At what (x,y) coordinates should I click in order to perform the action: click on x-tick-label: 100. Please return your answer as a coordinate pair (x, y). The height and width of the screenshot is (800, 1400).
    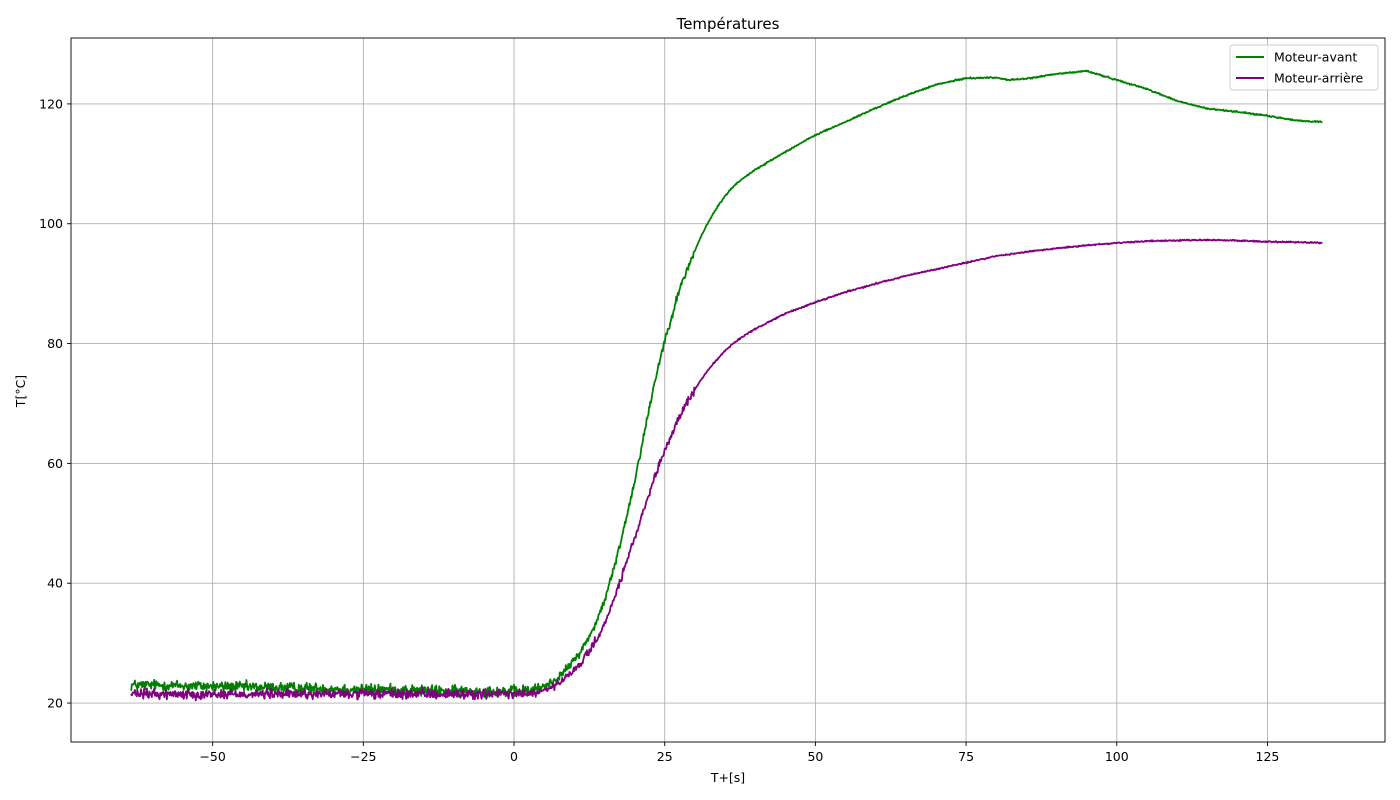
    Looking at the image, I should click on (1117, 756).